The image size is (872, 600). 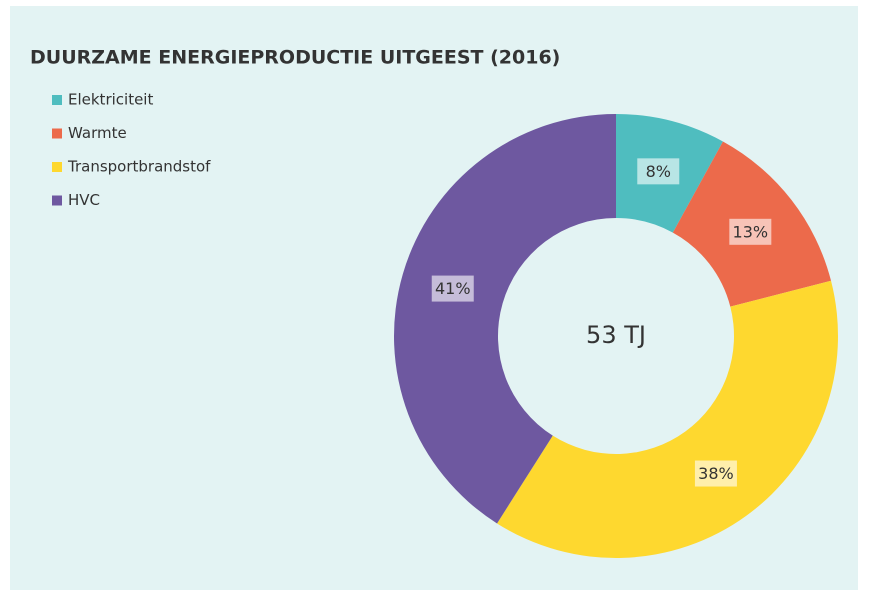 I want to click on legend-label: Transportbrandstof, so click(x=139, y=167).